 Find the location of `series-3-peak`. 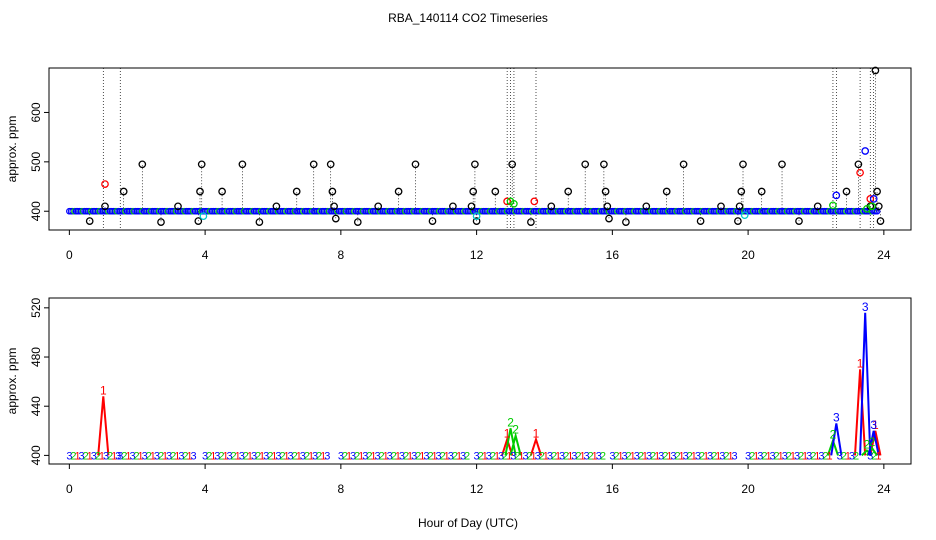

series-3-peak is located at coordinates (873, 443).